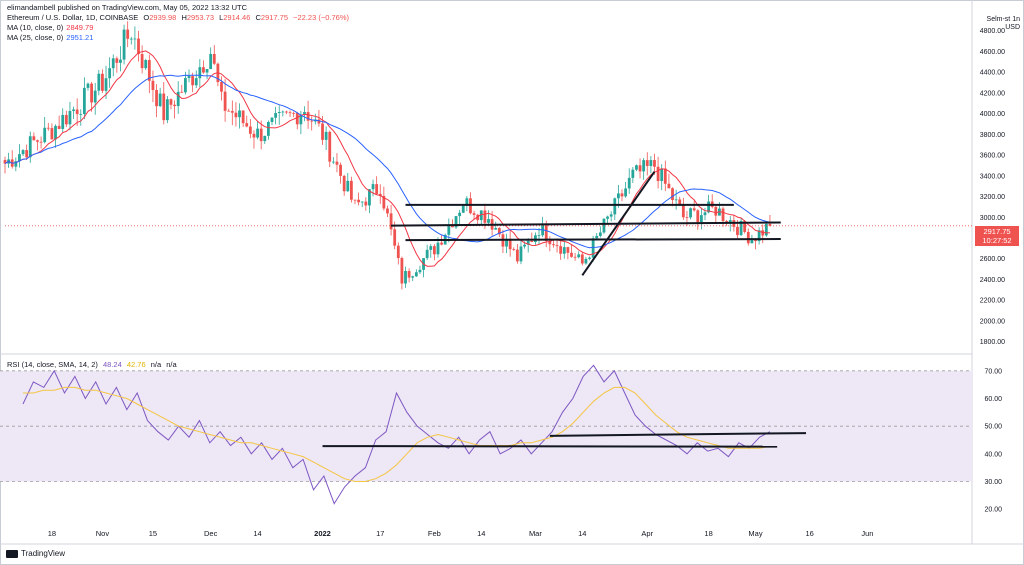 The height and width of the screenshot is (565, 1024). I want to click on price-tick-label: 2000.00, so click(992, 321).